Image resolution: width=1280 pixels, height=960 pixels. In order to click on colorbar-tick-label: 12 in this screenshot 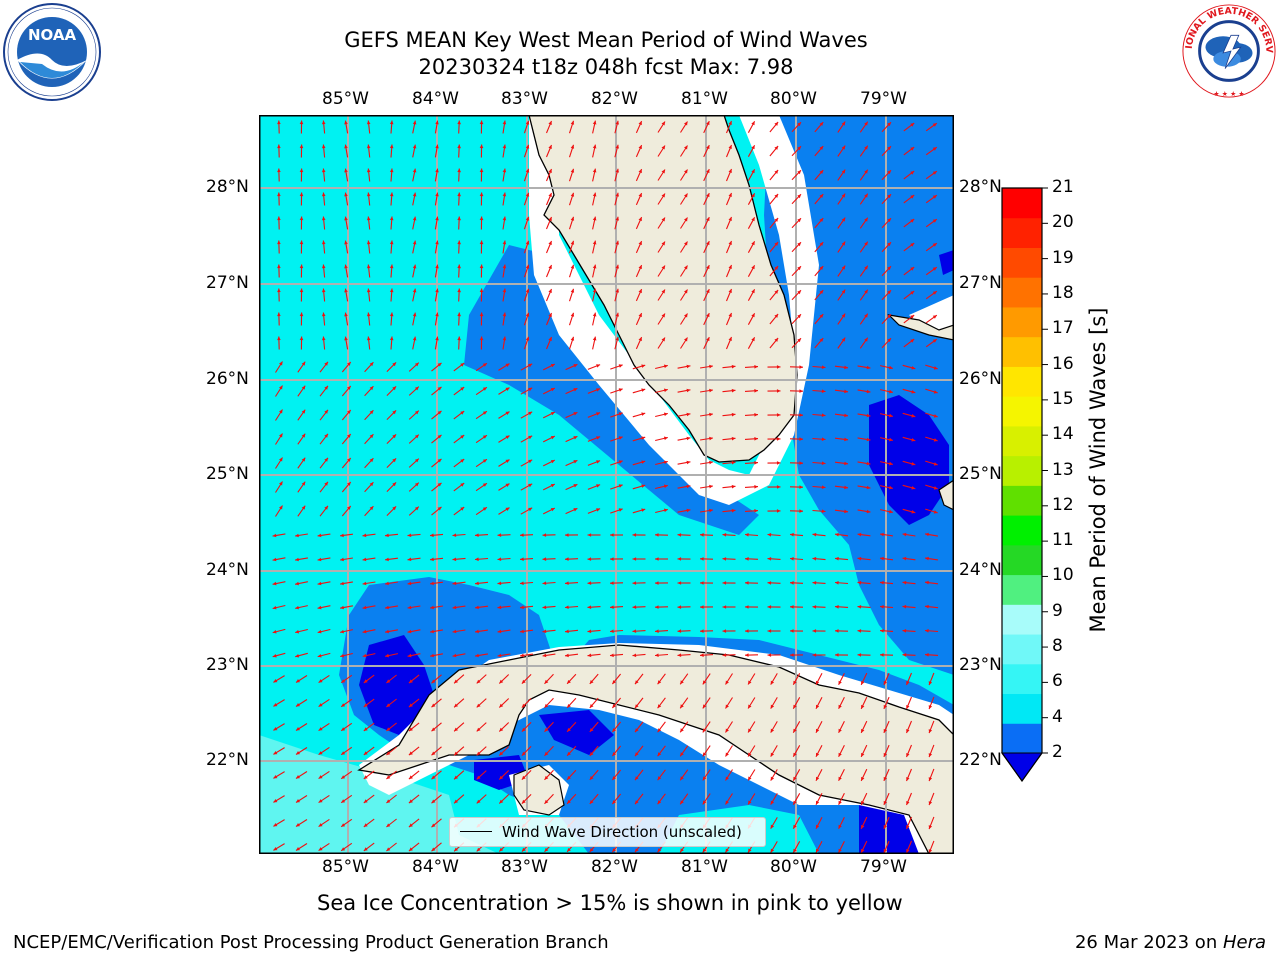, I will do `click(1063, 504)`.